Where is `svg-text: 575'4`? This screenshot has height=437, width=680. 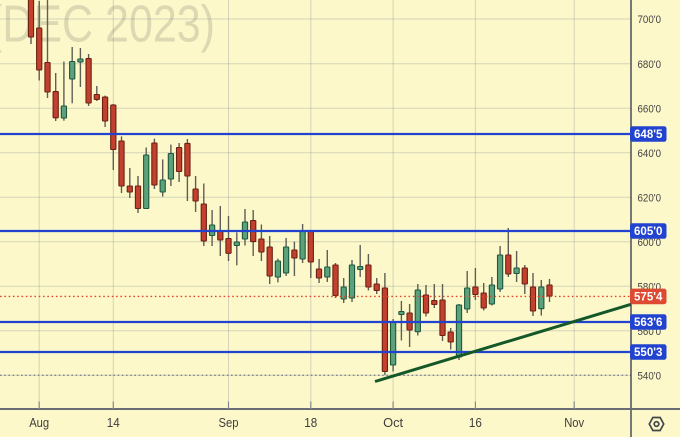 svg-text: 575'4 is located at coordinates (648, 297).